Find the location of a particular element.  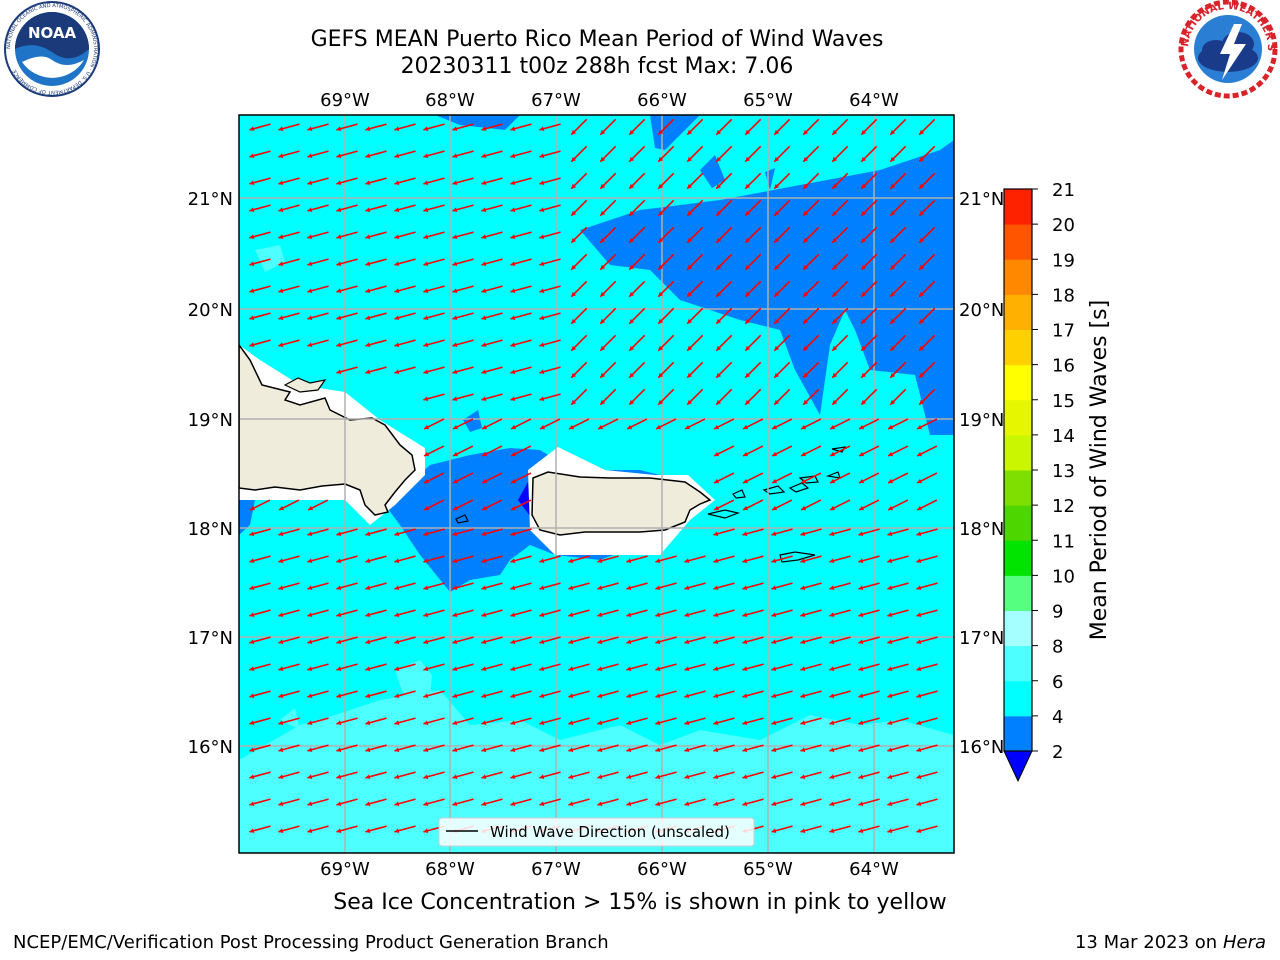

colorbar-tick-label: 2 is located at coordinates (1057, 752).